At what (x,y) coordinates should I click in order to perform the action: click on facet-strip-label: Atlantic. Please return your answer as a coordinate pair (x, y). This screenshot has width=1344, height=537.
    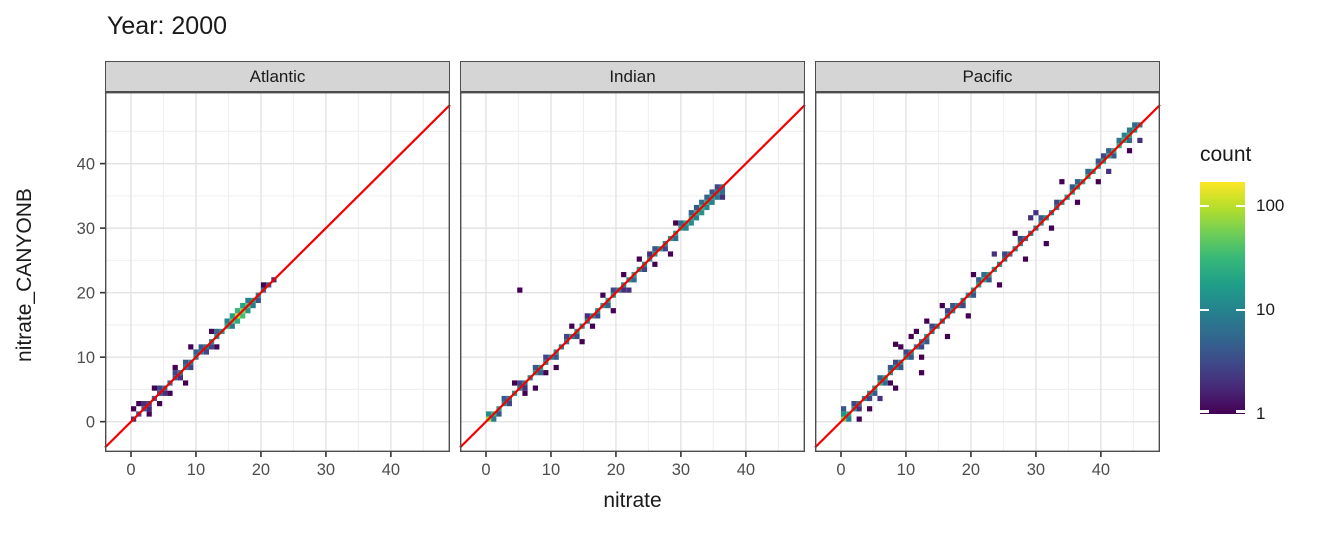
    Looking at the image, I should click on (277, 76).